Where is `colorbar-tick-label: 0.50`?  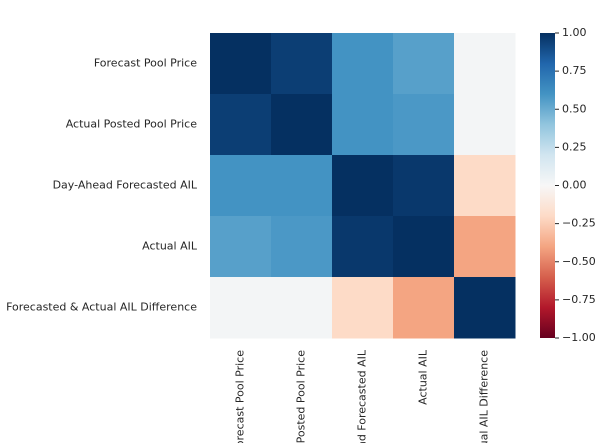 colorbar-tick-label: 0.50 is located at coordinates (574, 108).